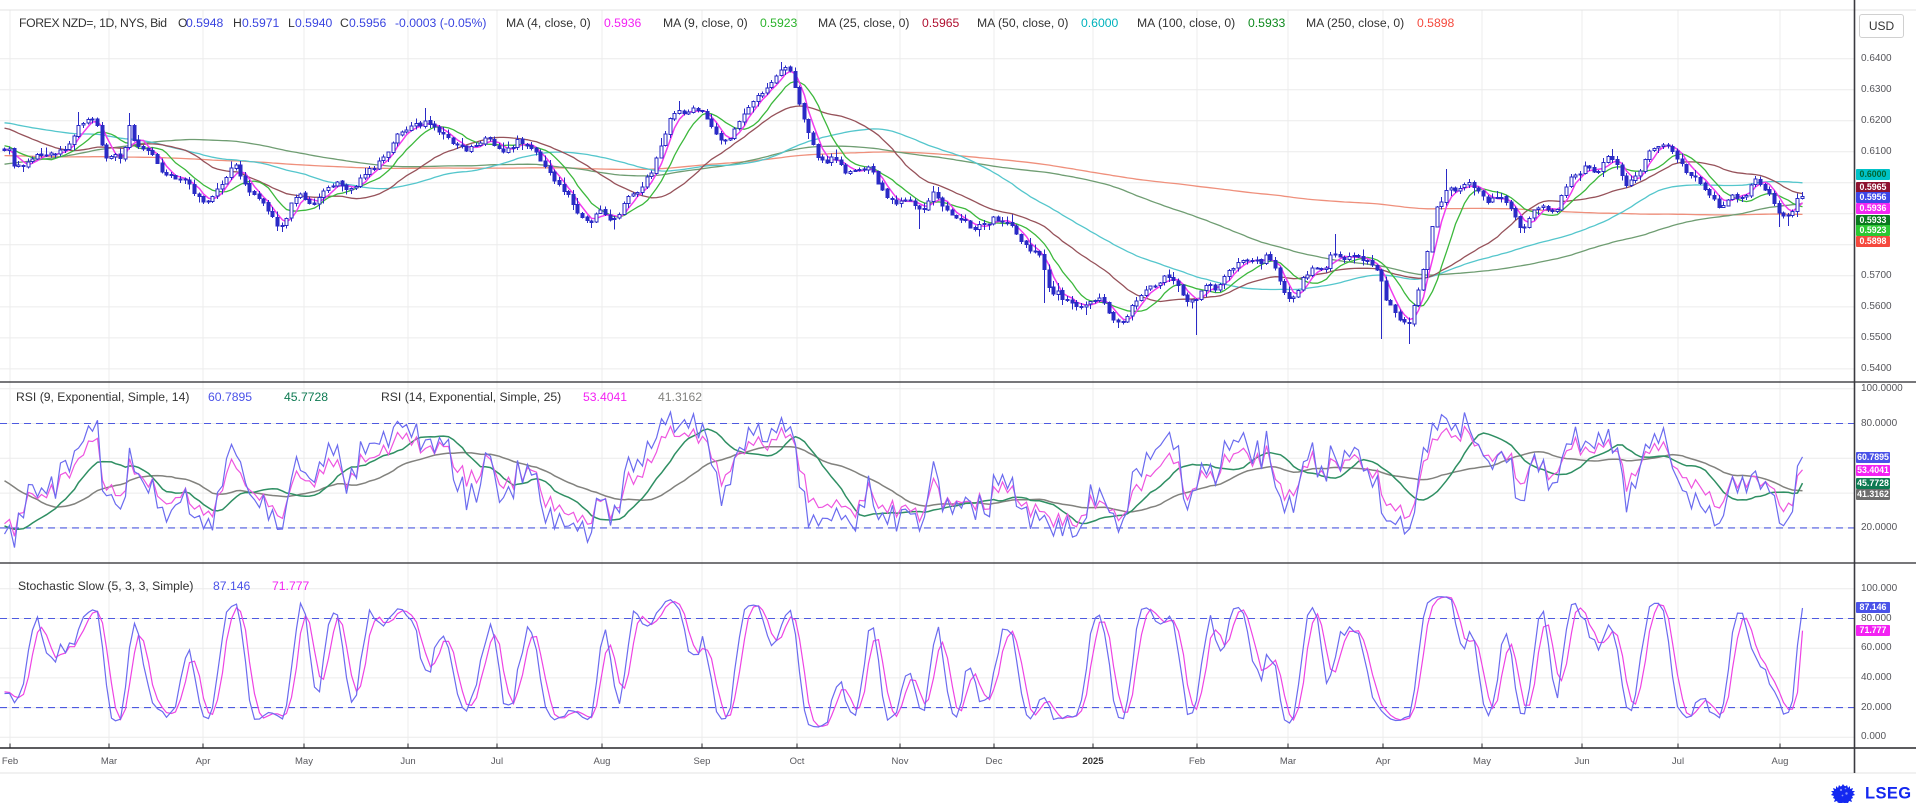 This screenshot has height=803, width=1916. I want to click on svg-text: LSEG, so click(1888, 794).